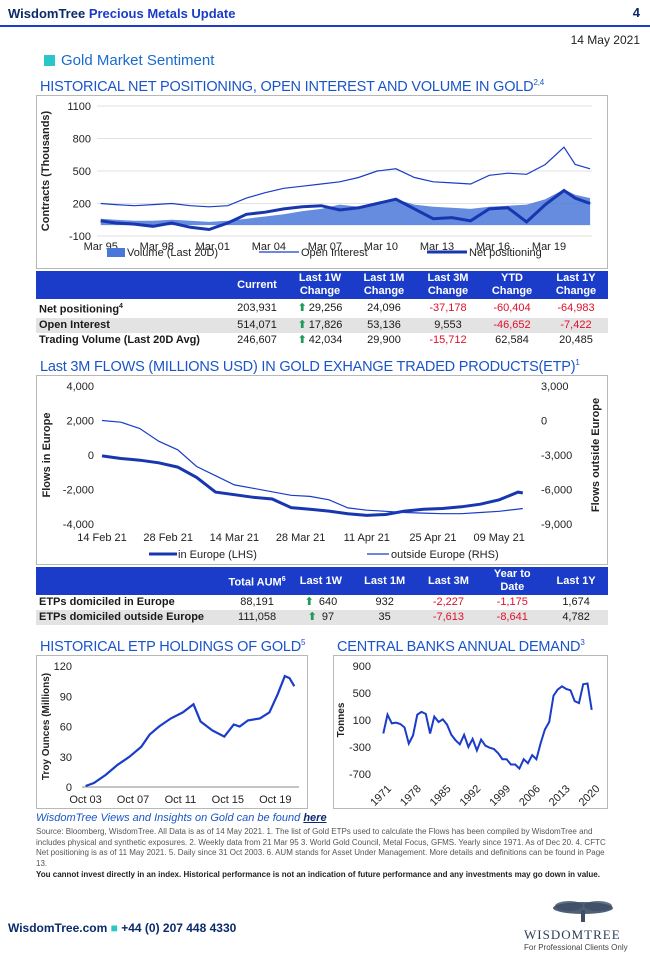  What do you see at coordinates (636, 12) in the screenshot?
I see `page-number: 4` at bounding box center [636, 12].